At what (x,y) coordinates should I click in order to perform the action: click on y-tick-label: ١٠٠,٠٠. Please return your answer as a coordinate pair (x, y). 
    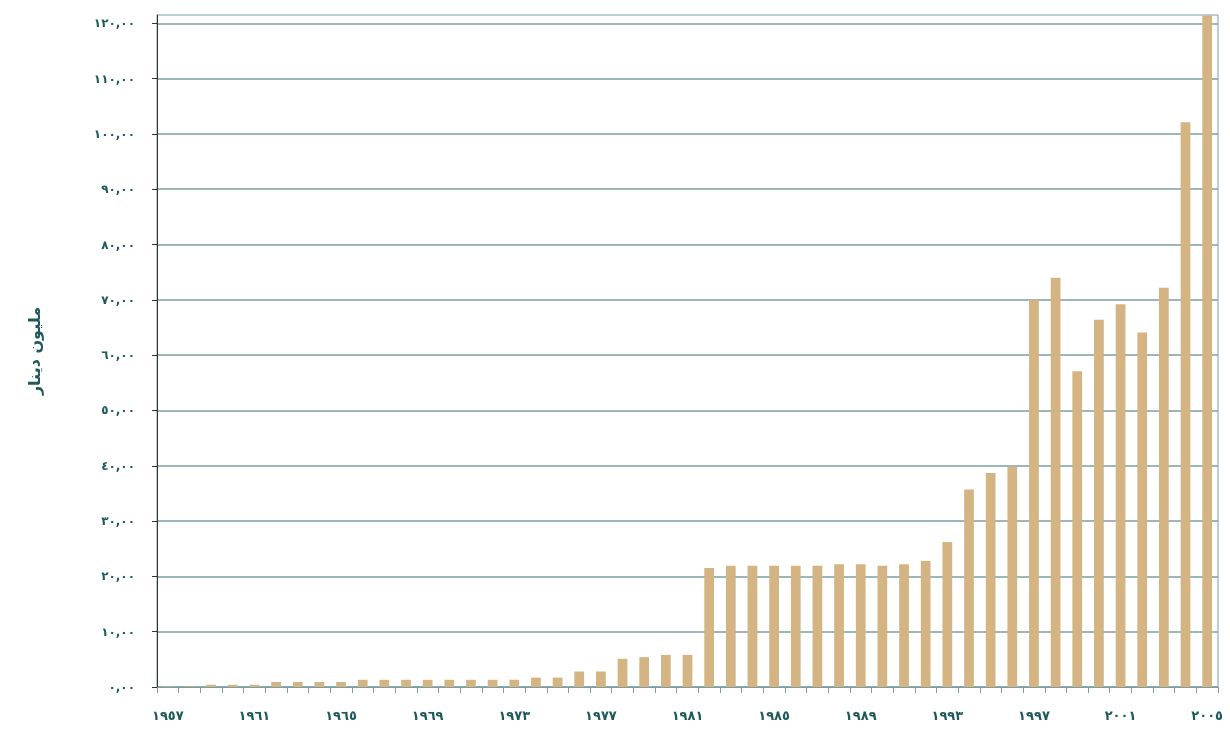
    Looking at the image, I should click on (114, 133).